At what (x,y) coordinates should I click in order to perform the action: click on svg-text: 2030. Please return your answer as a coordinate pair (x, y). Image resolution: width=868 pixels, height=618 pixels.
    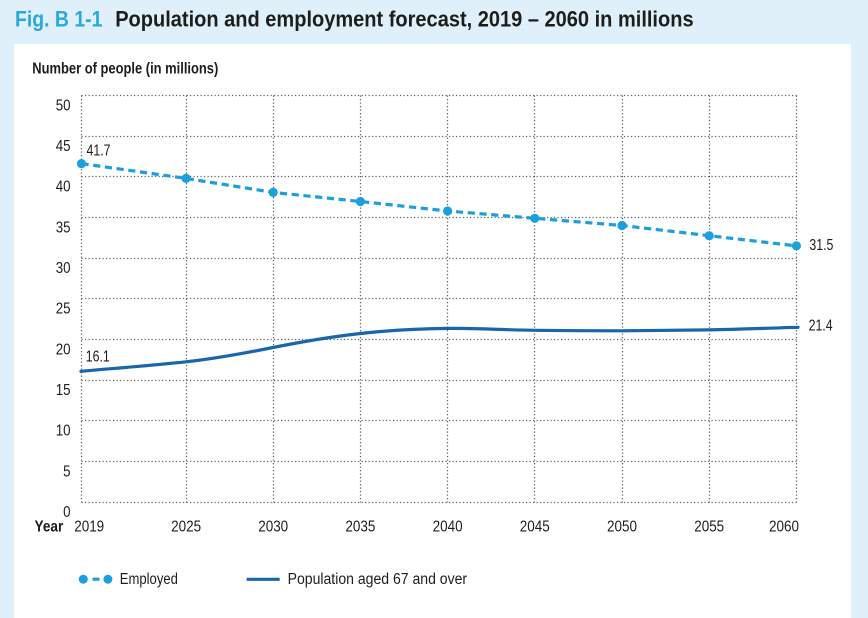
    Looking at the image, I should click on (273, 527).